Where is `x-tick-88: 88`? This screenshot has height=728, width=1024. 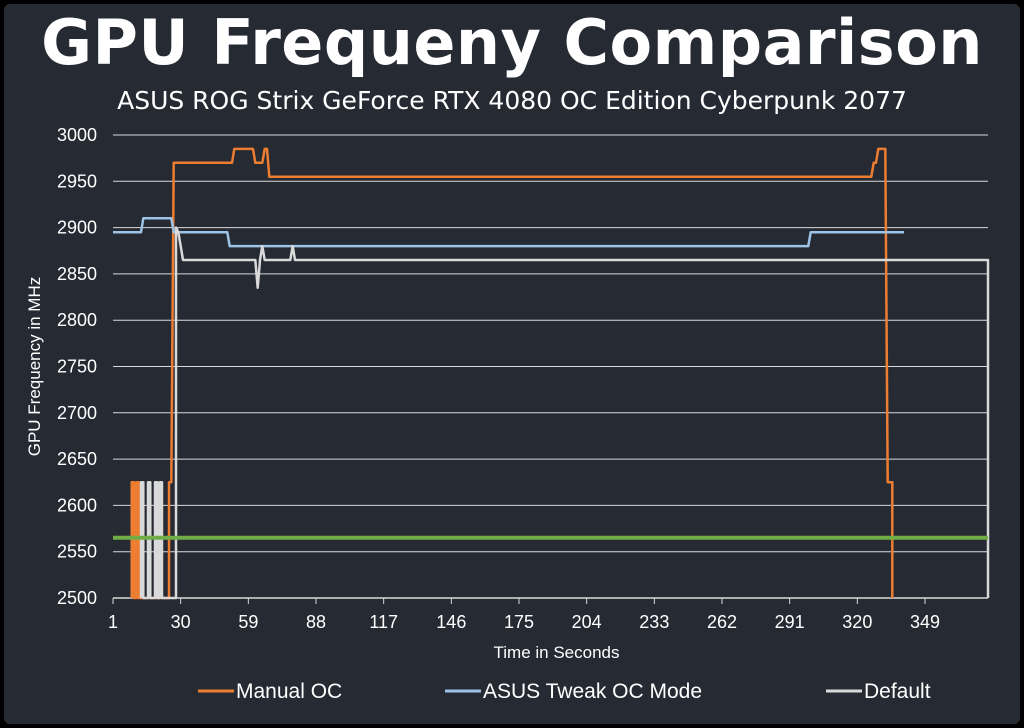 x-tick-88: 88 is located at coordinates (316, 622).